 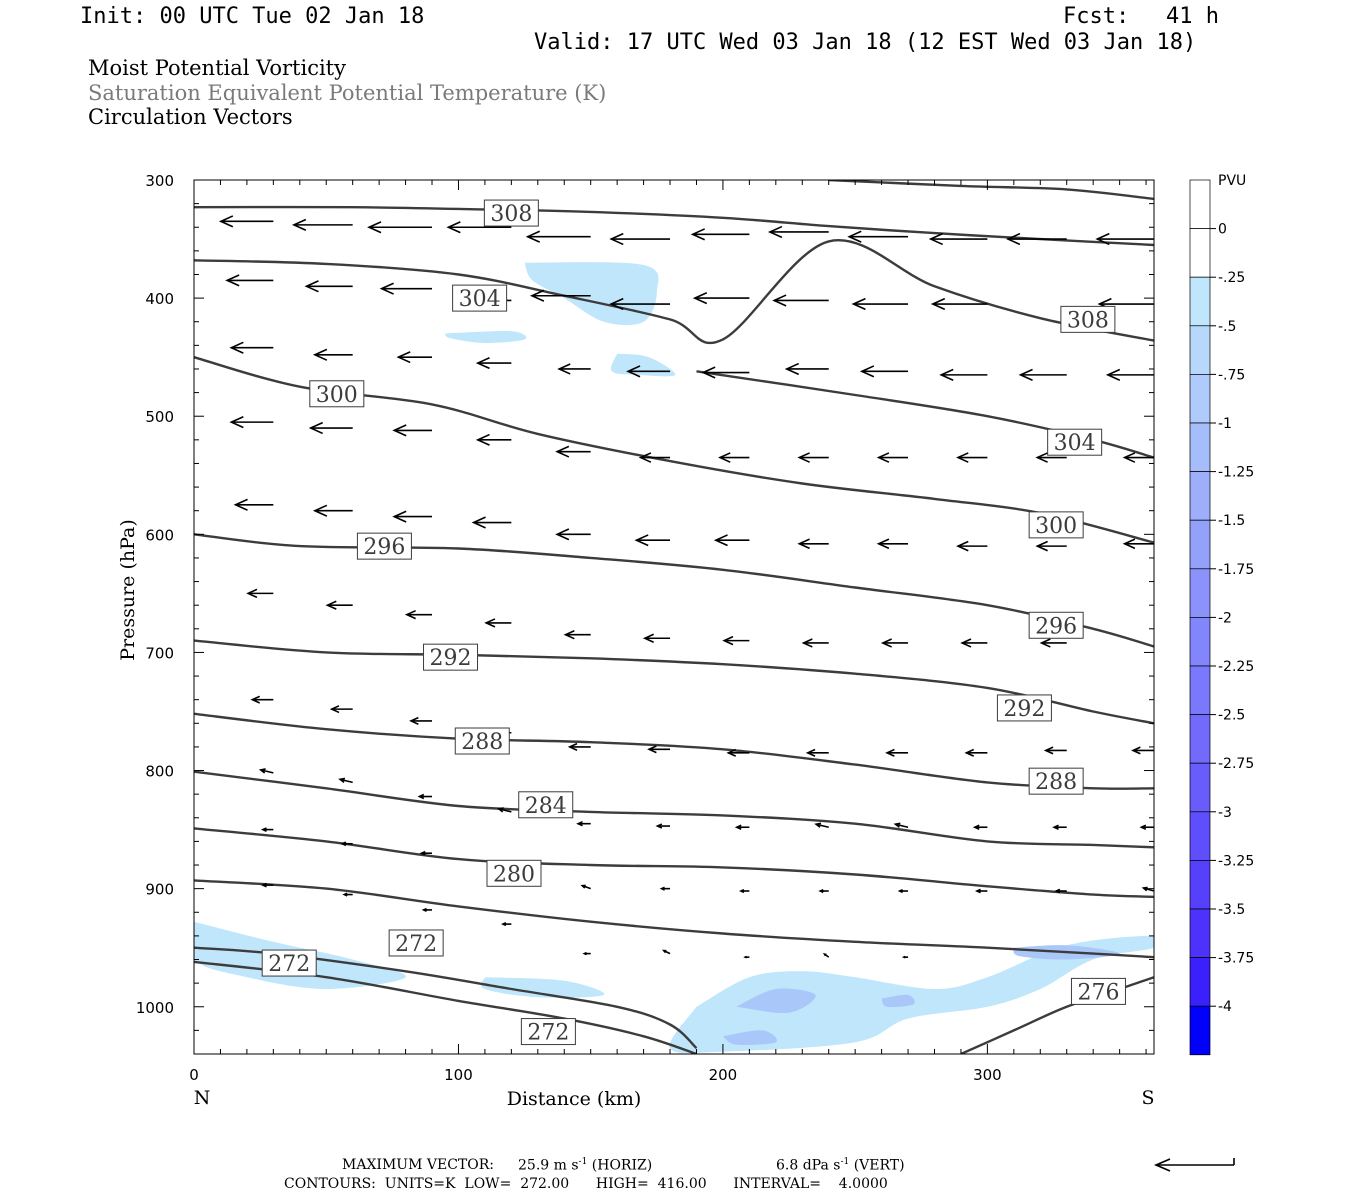 I want to click on forecast-hour: 41 h, so click(x=1192, y=16).